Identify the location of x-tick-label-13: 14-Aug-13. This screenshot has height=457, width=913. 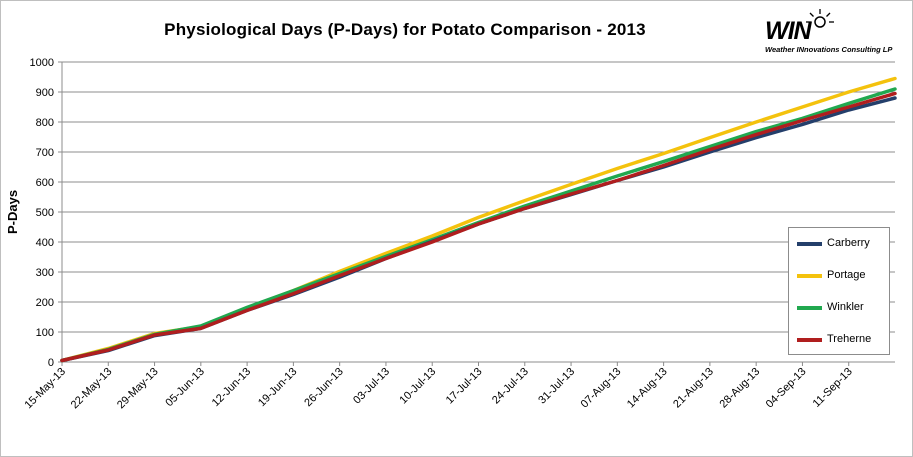
(647, 388).